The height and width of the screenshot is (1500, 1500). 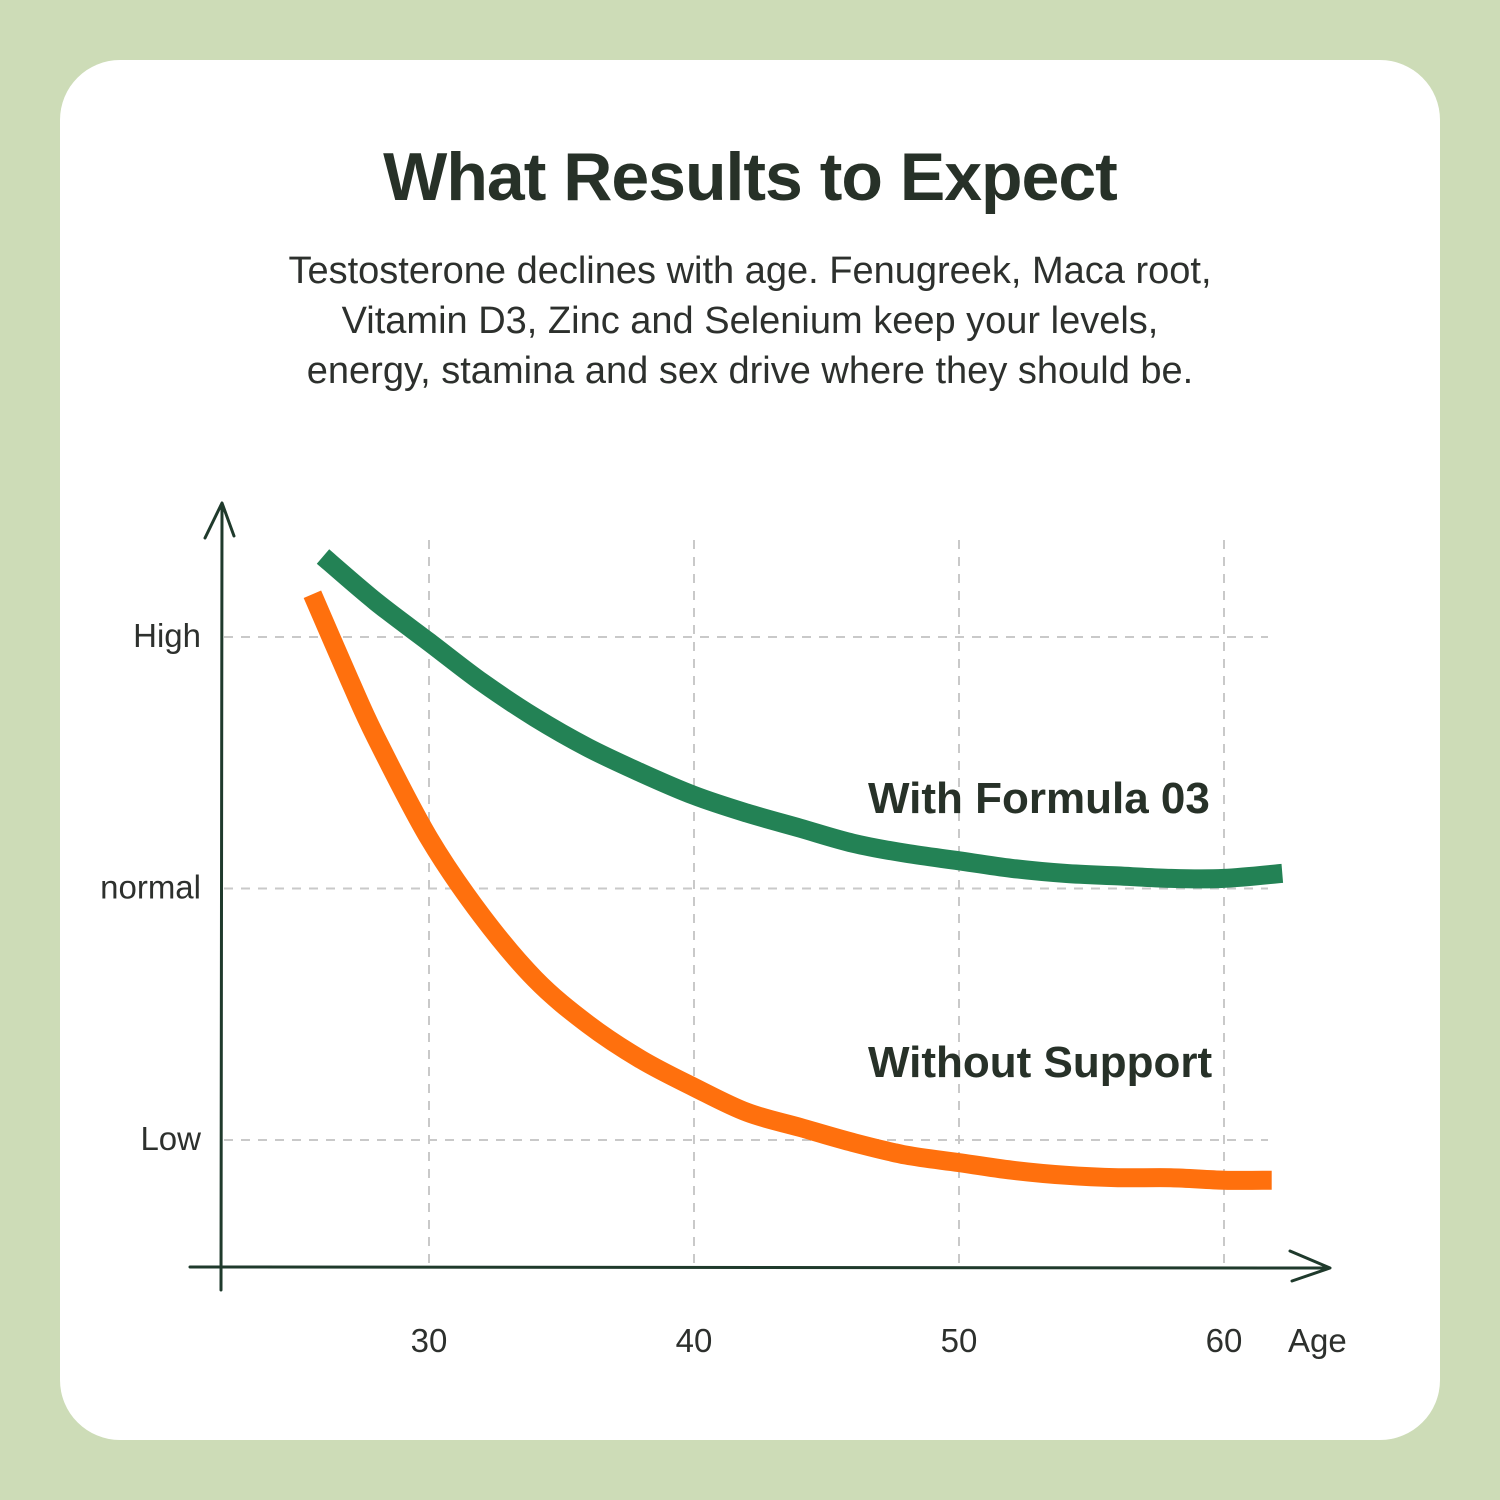 I want to click on x-tick-label: 30, so click(x=429, y=1340).